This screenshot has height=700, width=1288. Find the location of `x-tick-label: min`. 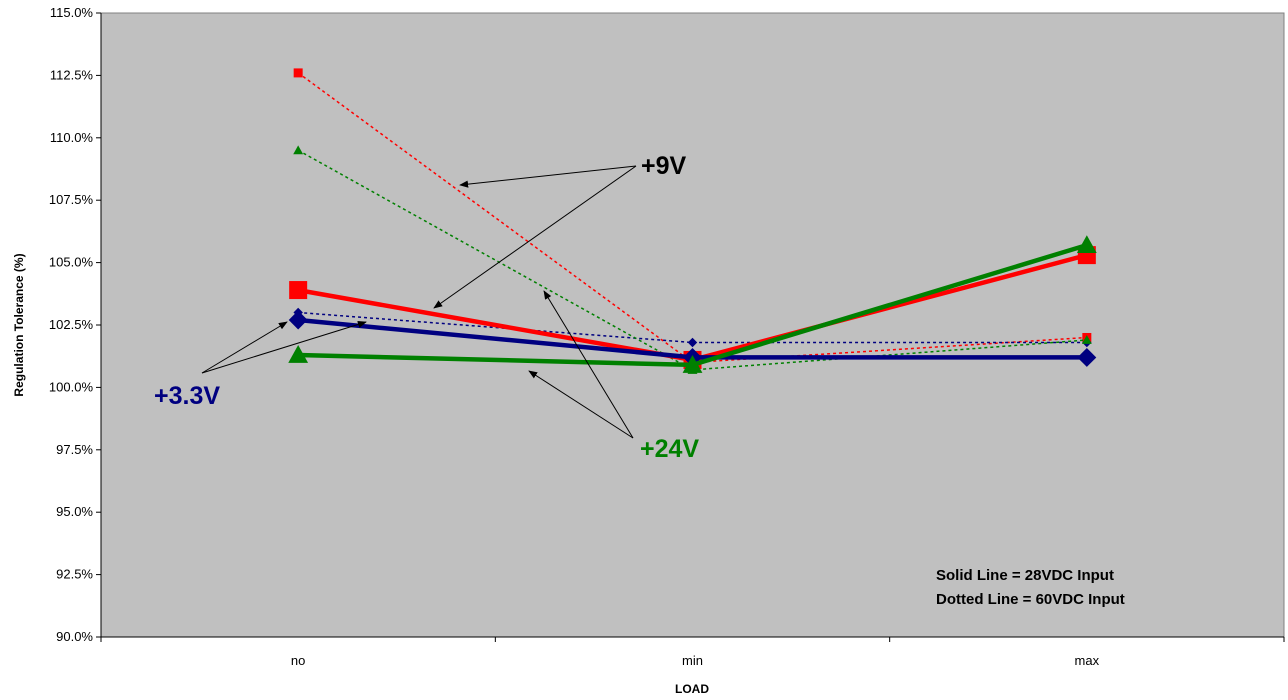

x-tick-label: min is located at coordinates (692, 660).